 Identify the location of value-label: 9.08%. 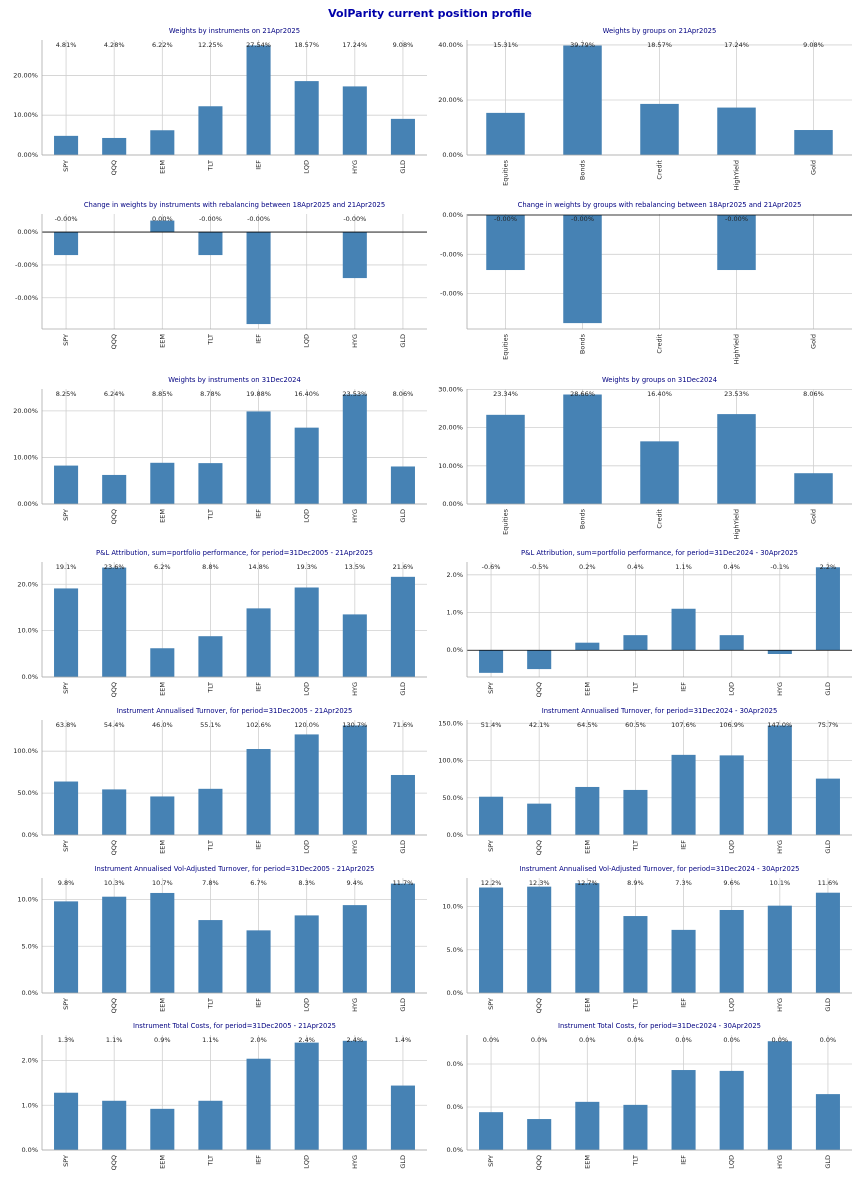
(813, 45).